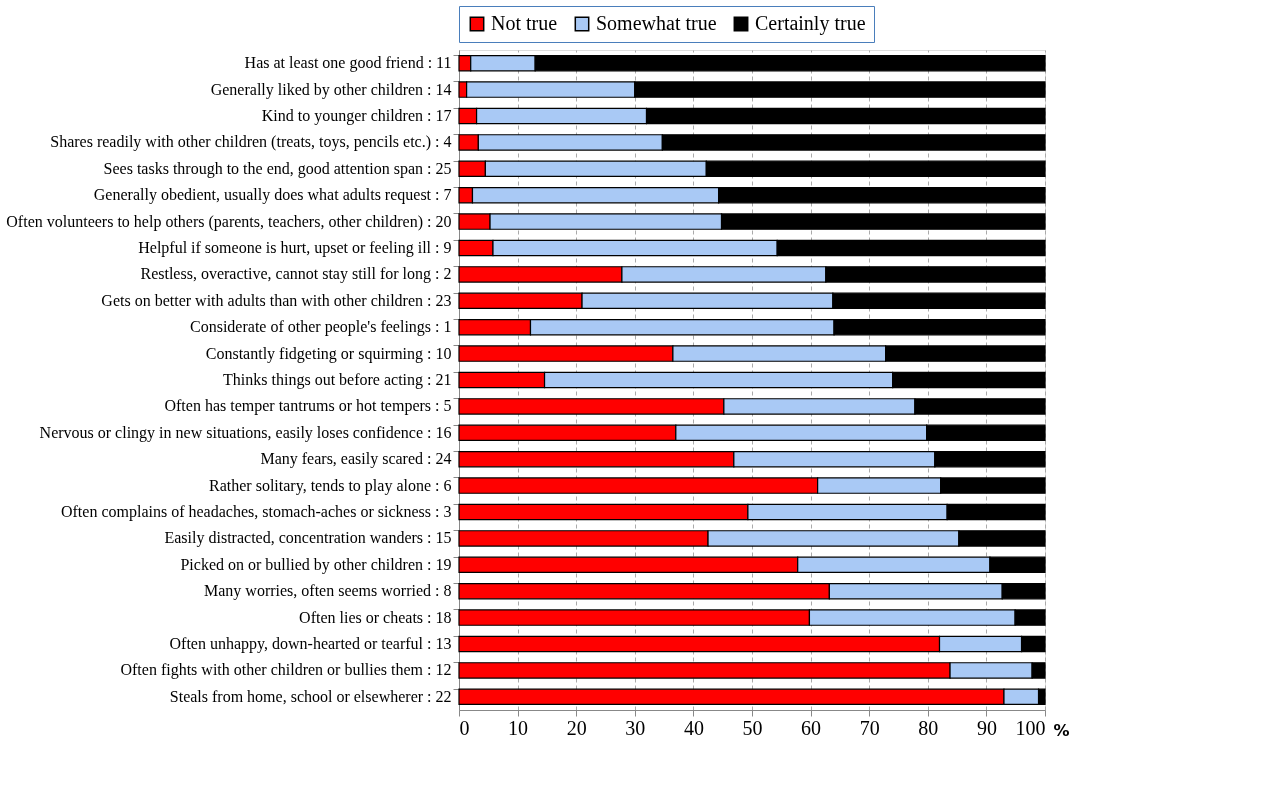 The height and width of the screenshot is (788, 1268). I want to click on y-tick-label: Often has temper tantrums or hot tempers : 5, so click(308, 406).